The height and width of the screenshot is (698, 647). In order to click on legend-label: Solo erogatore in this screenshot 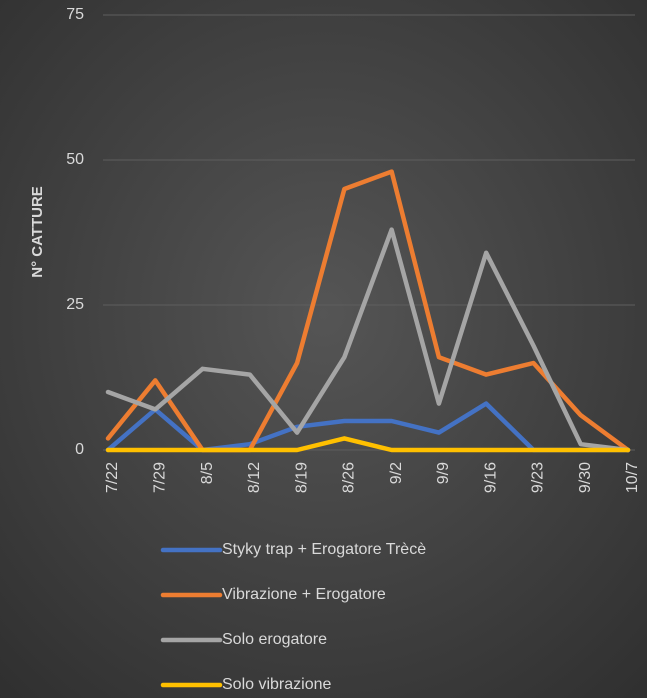, I will do `click(274, 639)`.